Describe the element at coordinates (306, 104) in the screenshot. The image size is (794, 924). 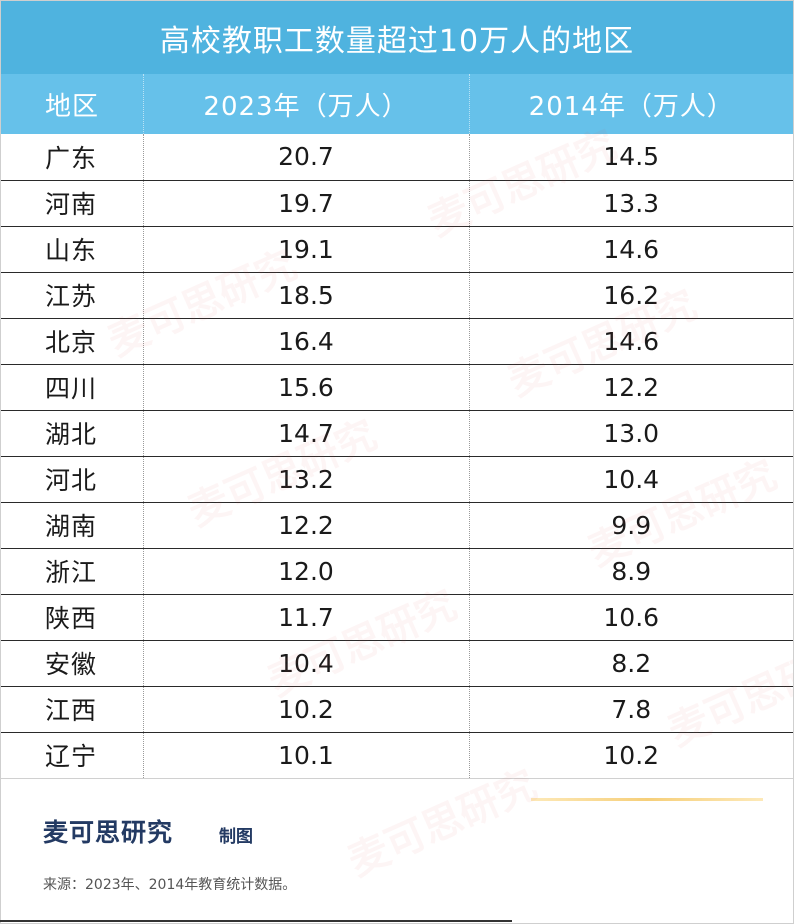
I see `header-2023: 2023年（万人）` at that location.